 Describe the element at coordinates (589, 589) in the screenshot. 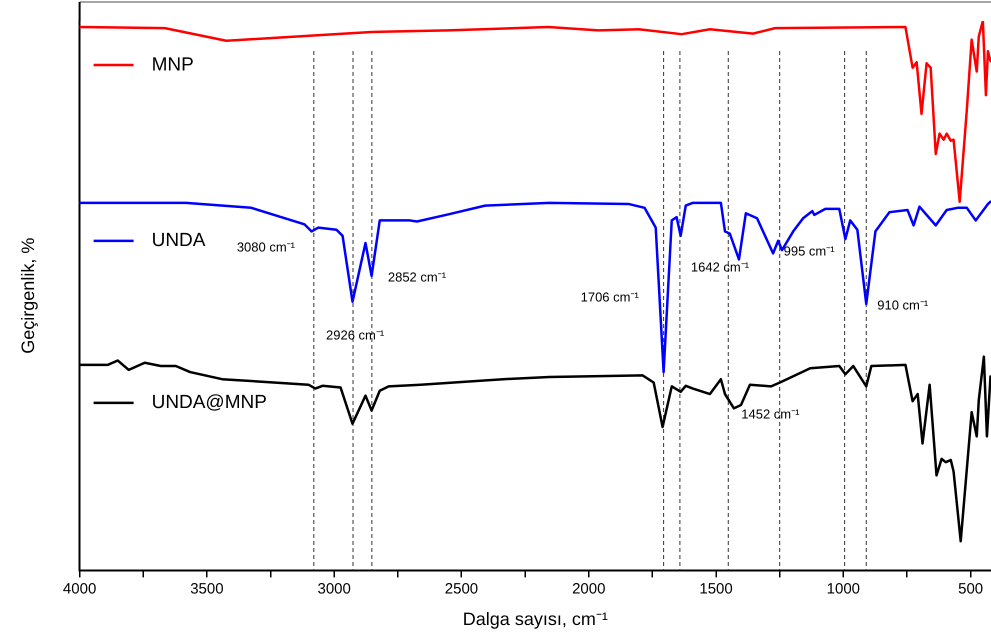

I see `x-tick-label: 2000` at that location.